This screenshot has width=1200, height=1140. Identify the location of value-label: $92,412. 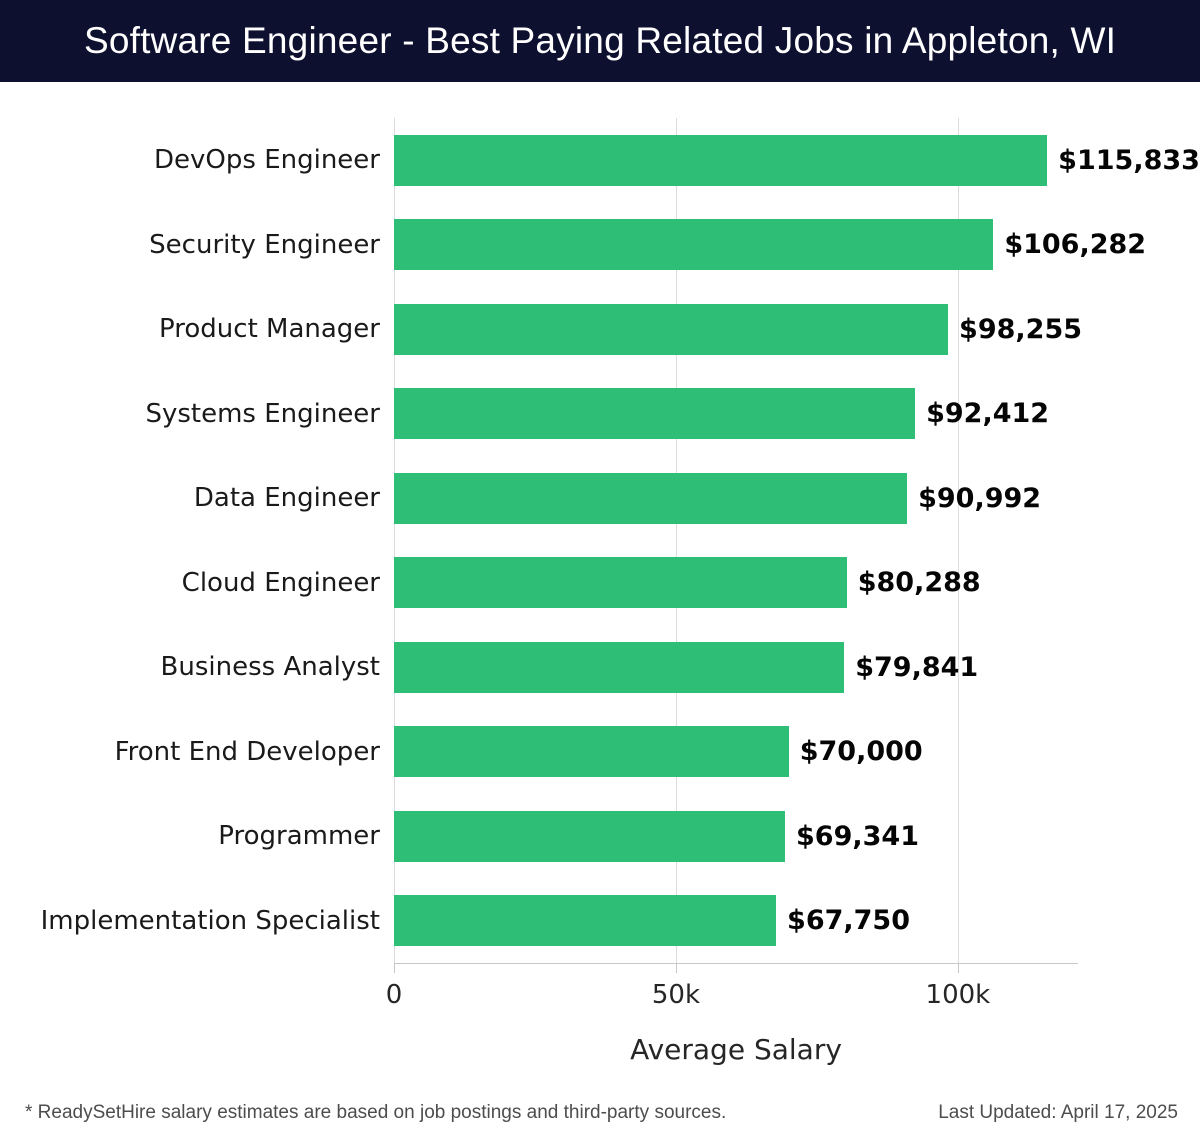
(988, 414).